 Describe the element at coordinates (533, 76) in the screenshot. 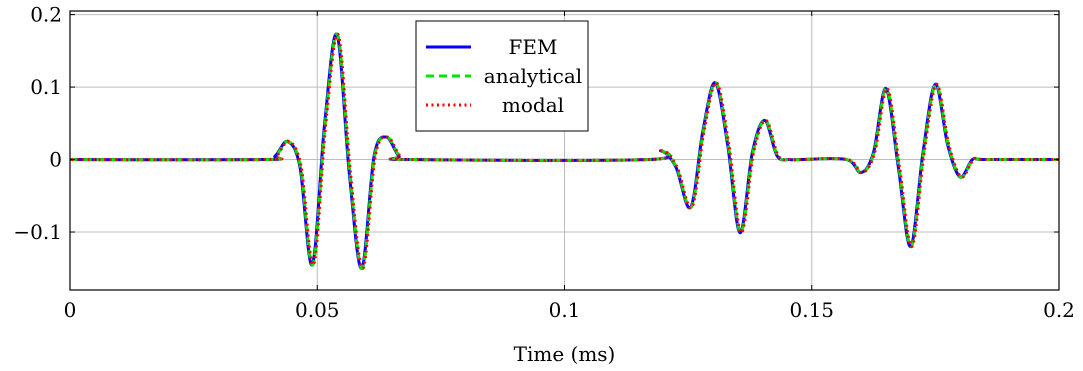

I see `legend-label-analytical: analytical` at that location.